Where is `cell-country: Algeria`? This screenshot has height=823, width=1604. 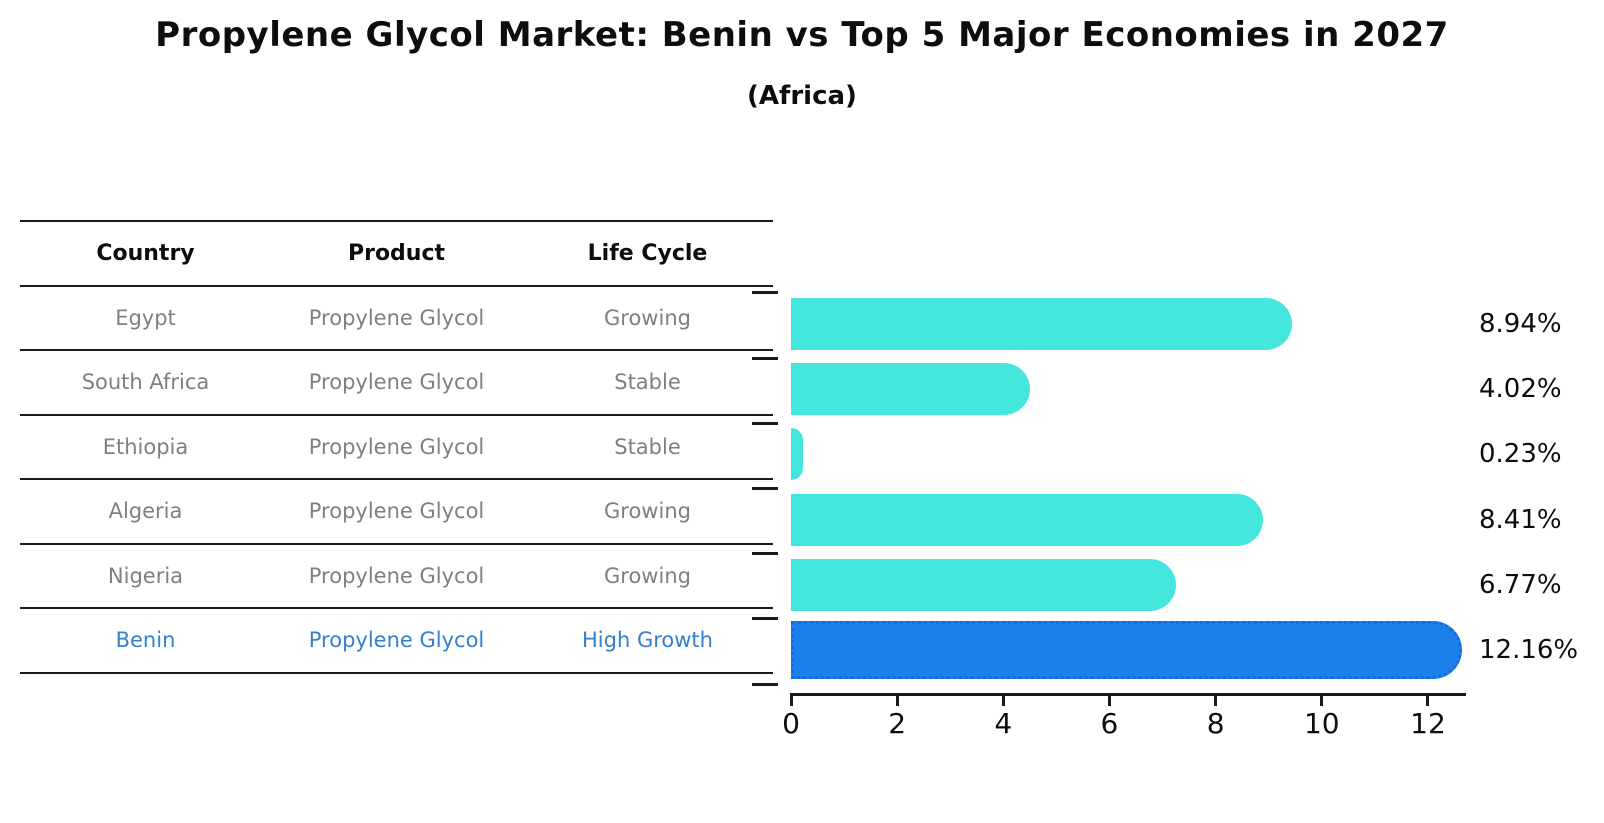
cell-country: Algeria is located at coordinates (145, 511).